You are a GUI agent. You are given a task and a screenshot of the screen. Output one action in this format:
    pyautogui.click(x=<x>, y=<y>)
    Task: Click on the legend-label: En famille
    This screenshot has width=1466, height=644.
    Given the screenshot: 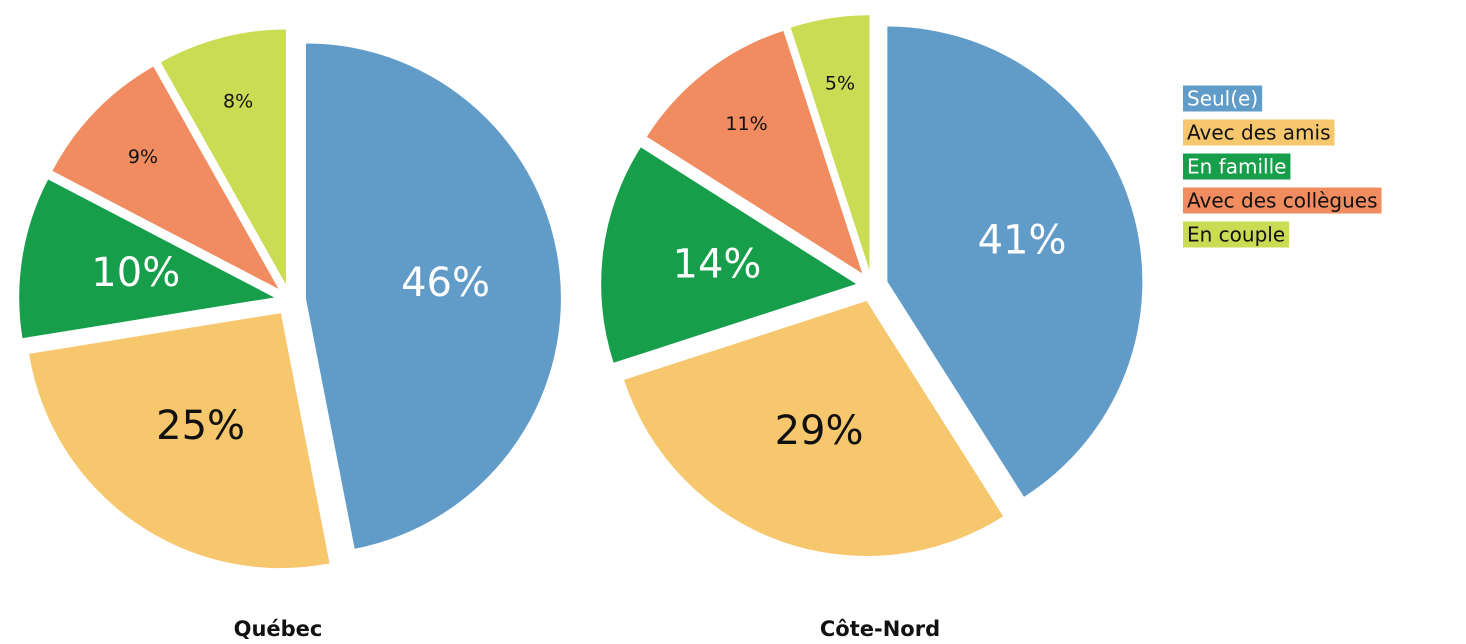 What is the action you would take?
    pyautogui.click(x=1236, y=167)
    